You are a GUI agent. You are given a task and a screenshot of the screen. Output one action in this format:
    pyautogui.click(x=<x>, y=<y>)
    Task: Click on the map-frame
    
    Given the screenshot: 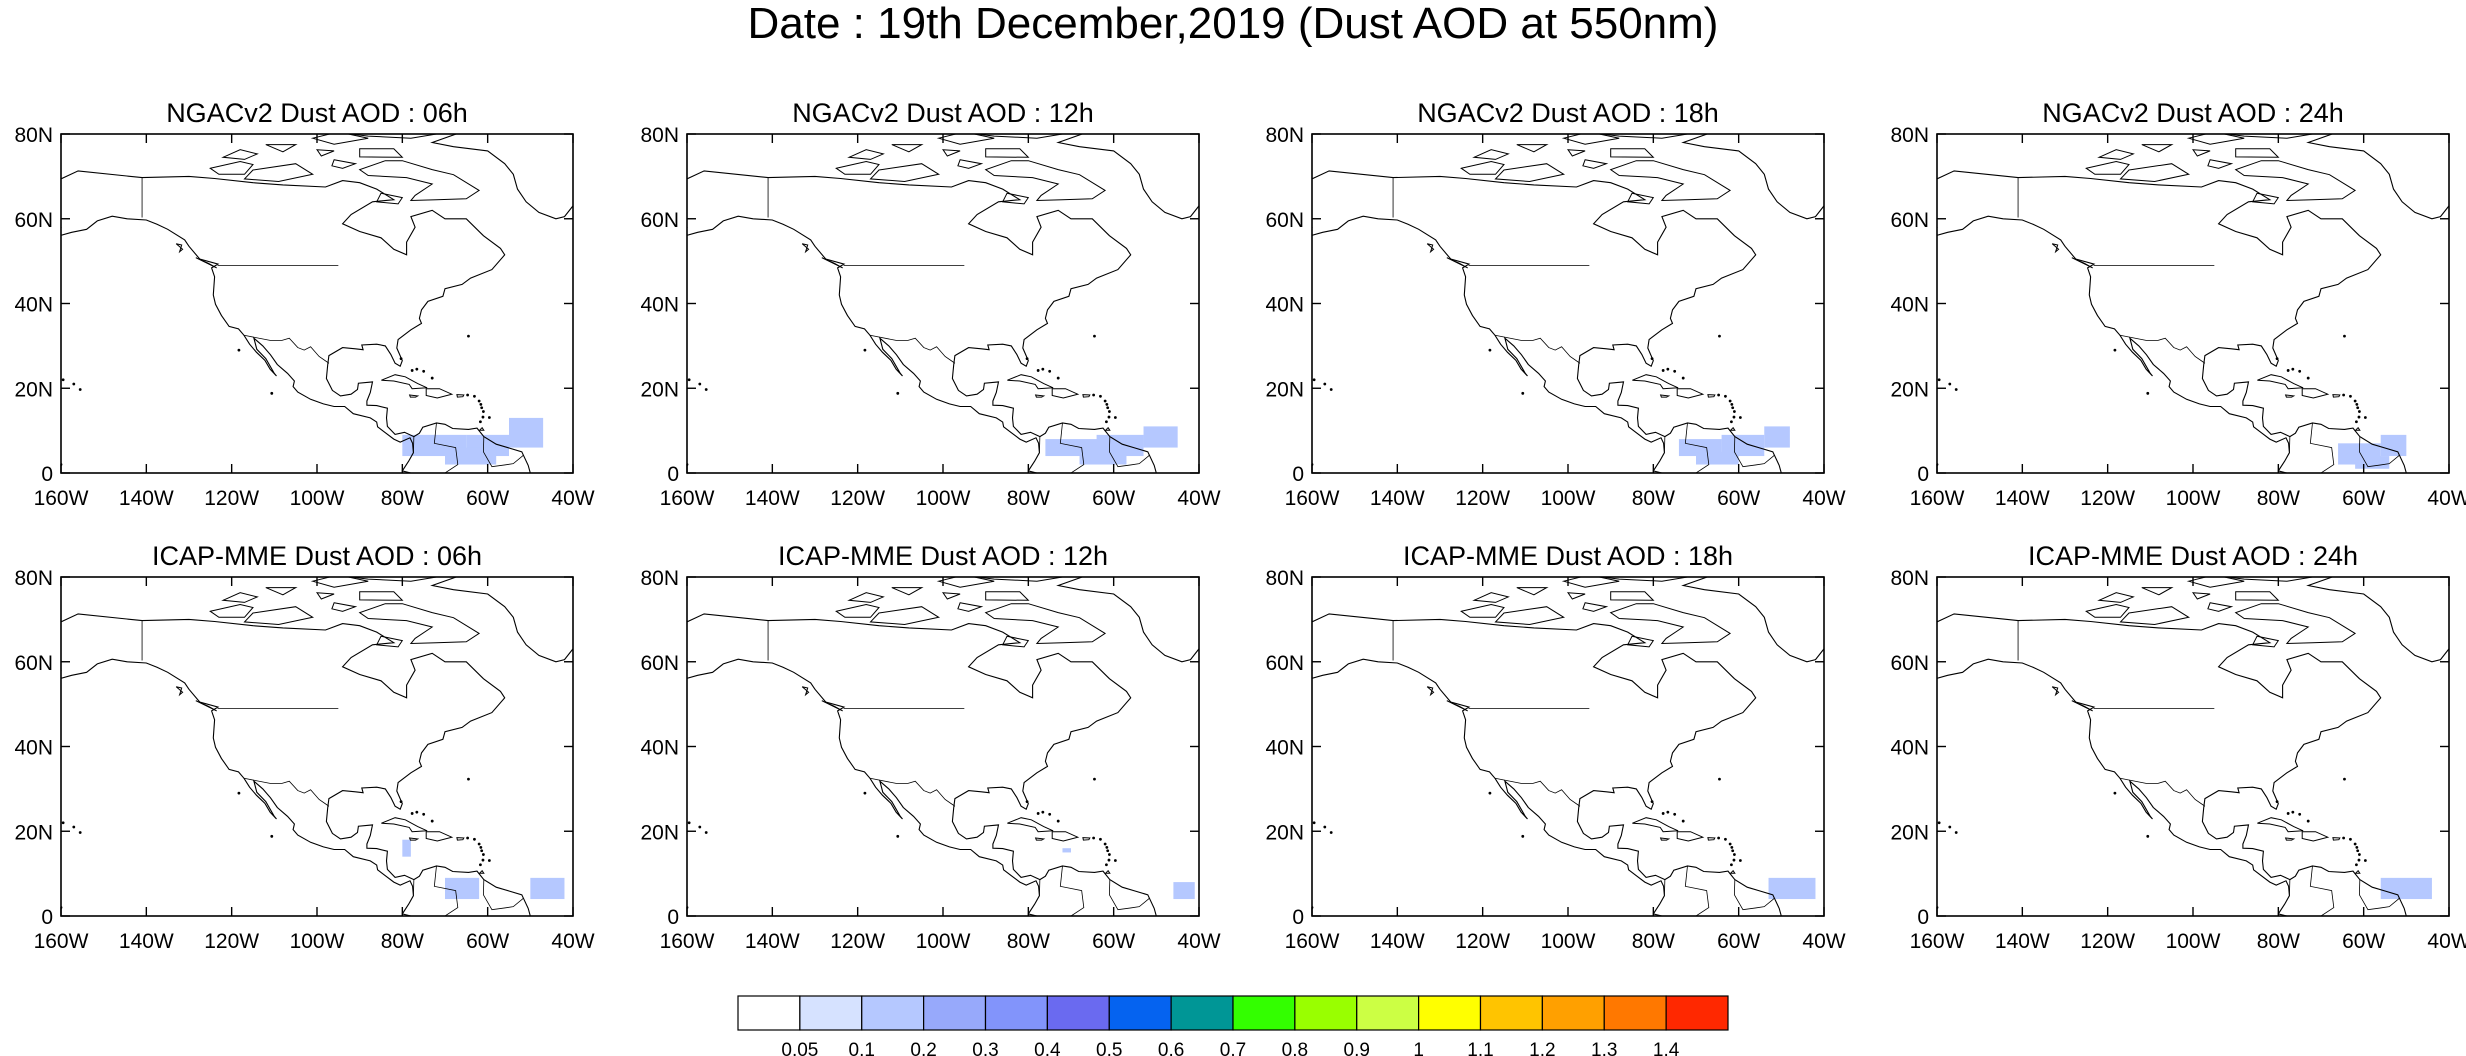 What is the action you would take?
    pyautogui.click(x=2193, y=746)
    